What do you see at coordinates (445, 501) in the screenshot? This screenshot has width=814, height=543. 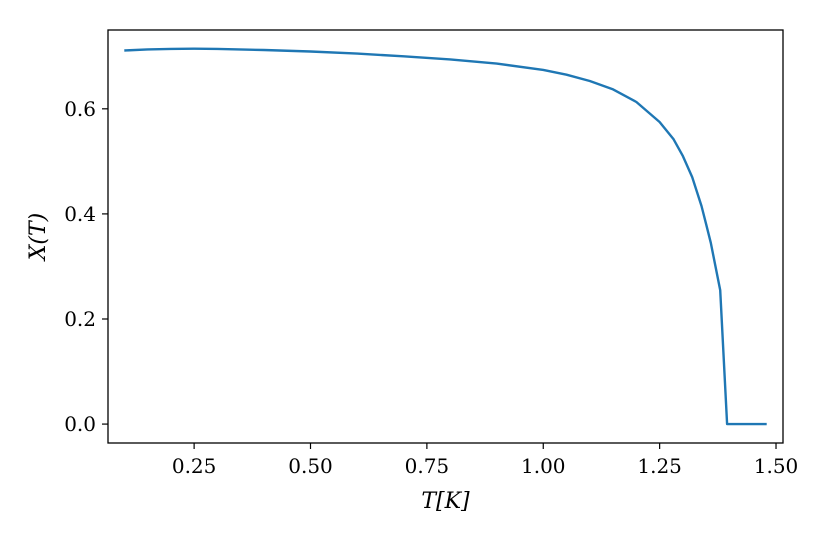 I see `x-axis-label: T[K]` at bounding box center [445, 501].